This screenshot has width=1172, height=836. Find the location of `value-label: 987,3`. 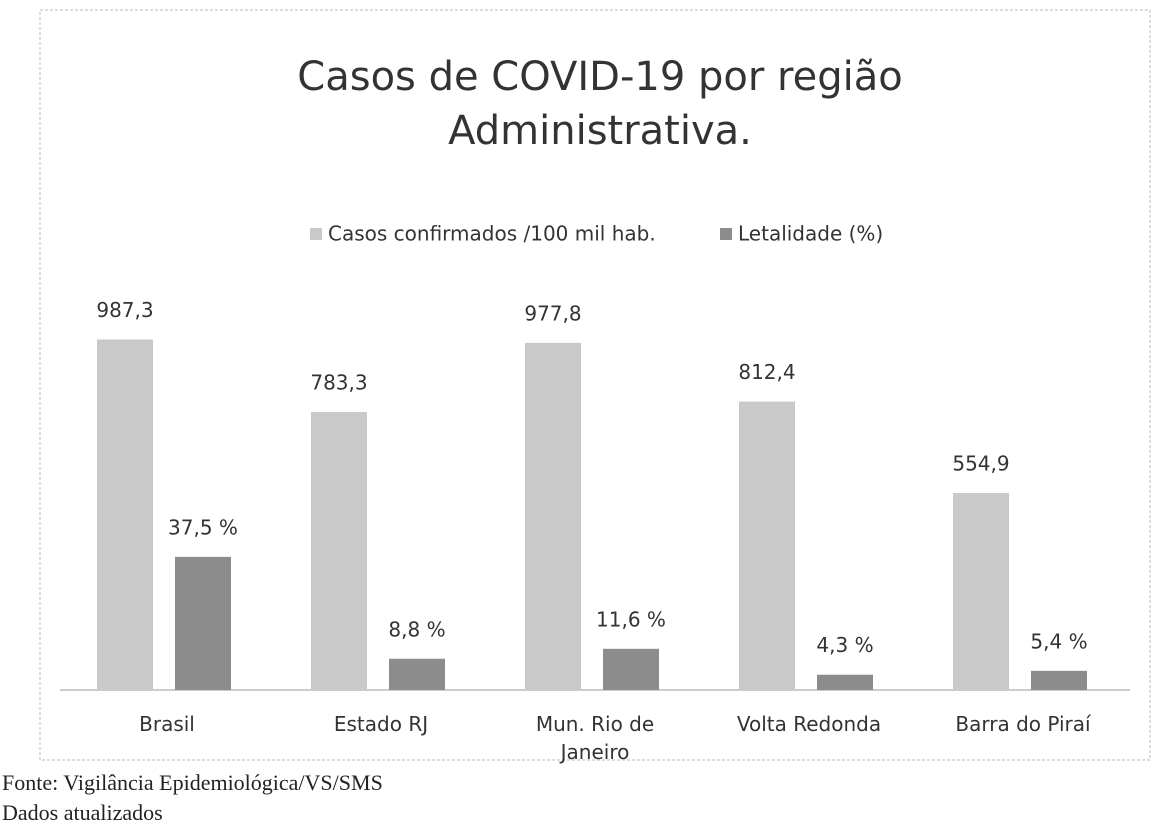

value-label: 987,3 is located at coordinates (124, 310).